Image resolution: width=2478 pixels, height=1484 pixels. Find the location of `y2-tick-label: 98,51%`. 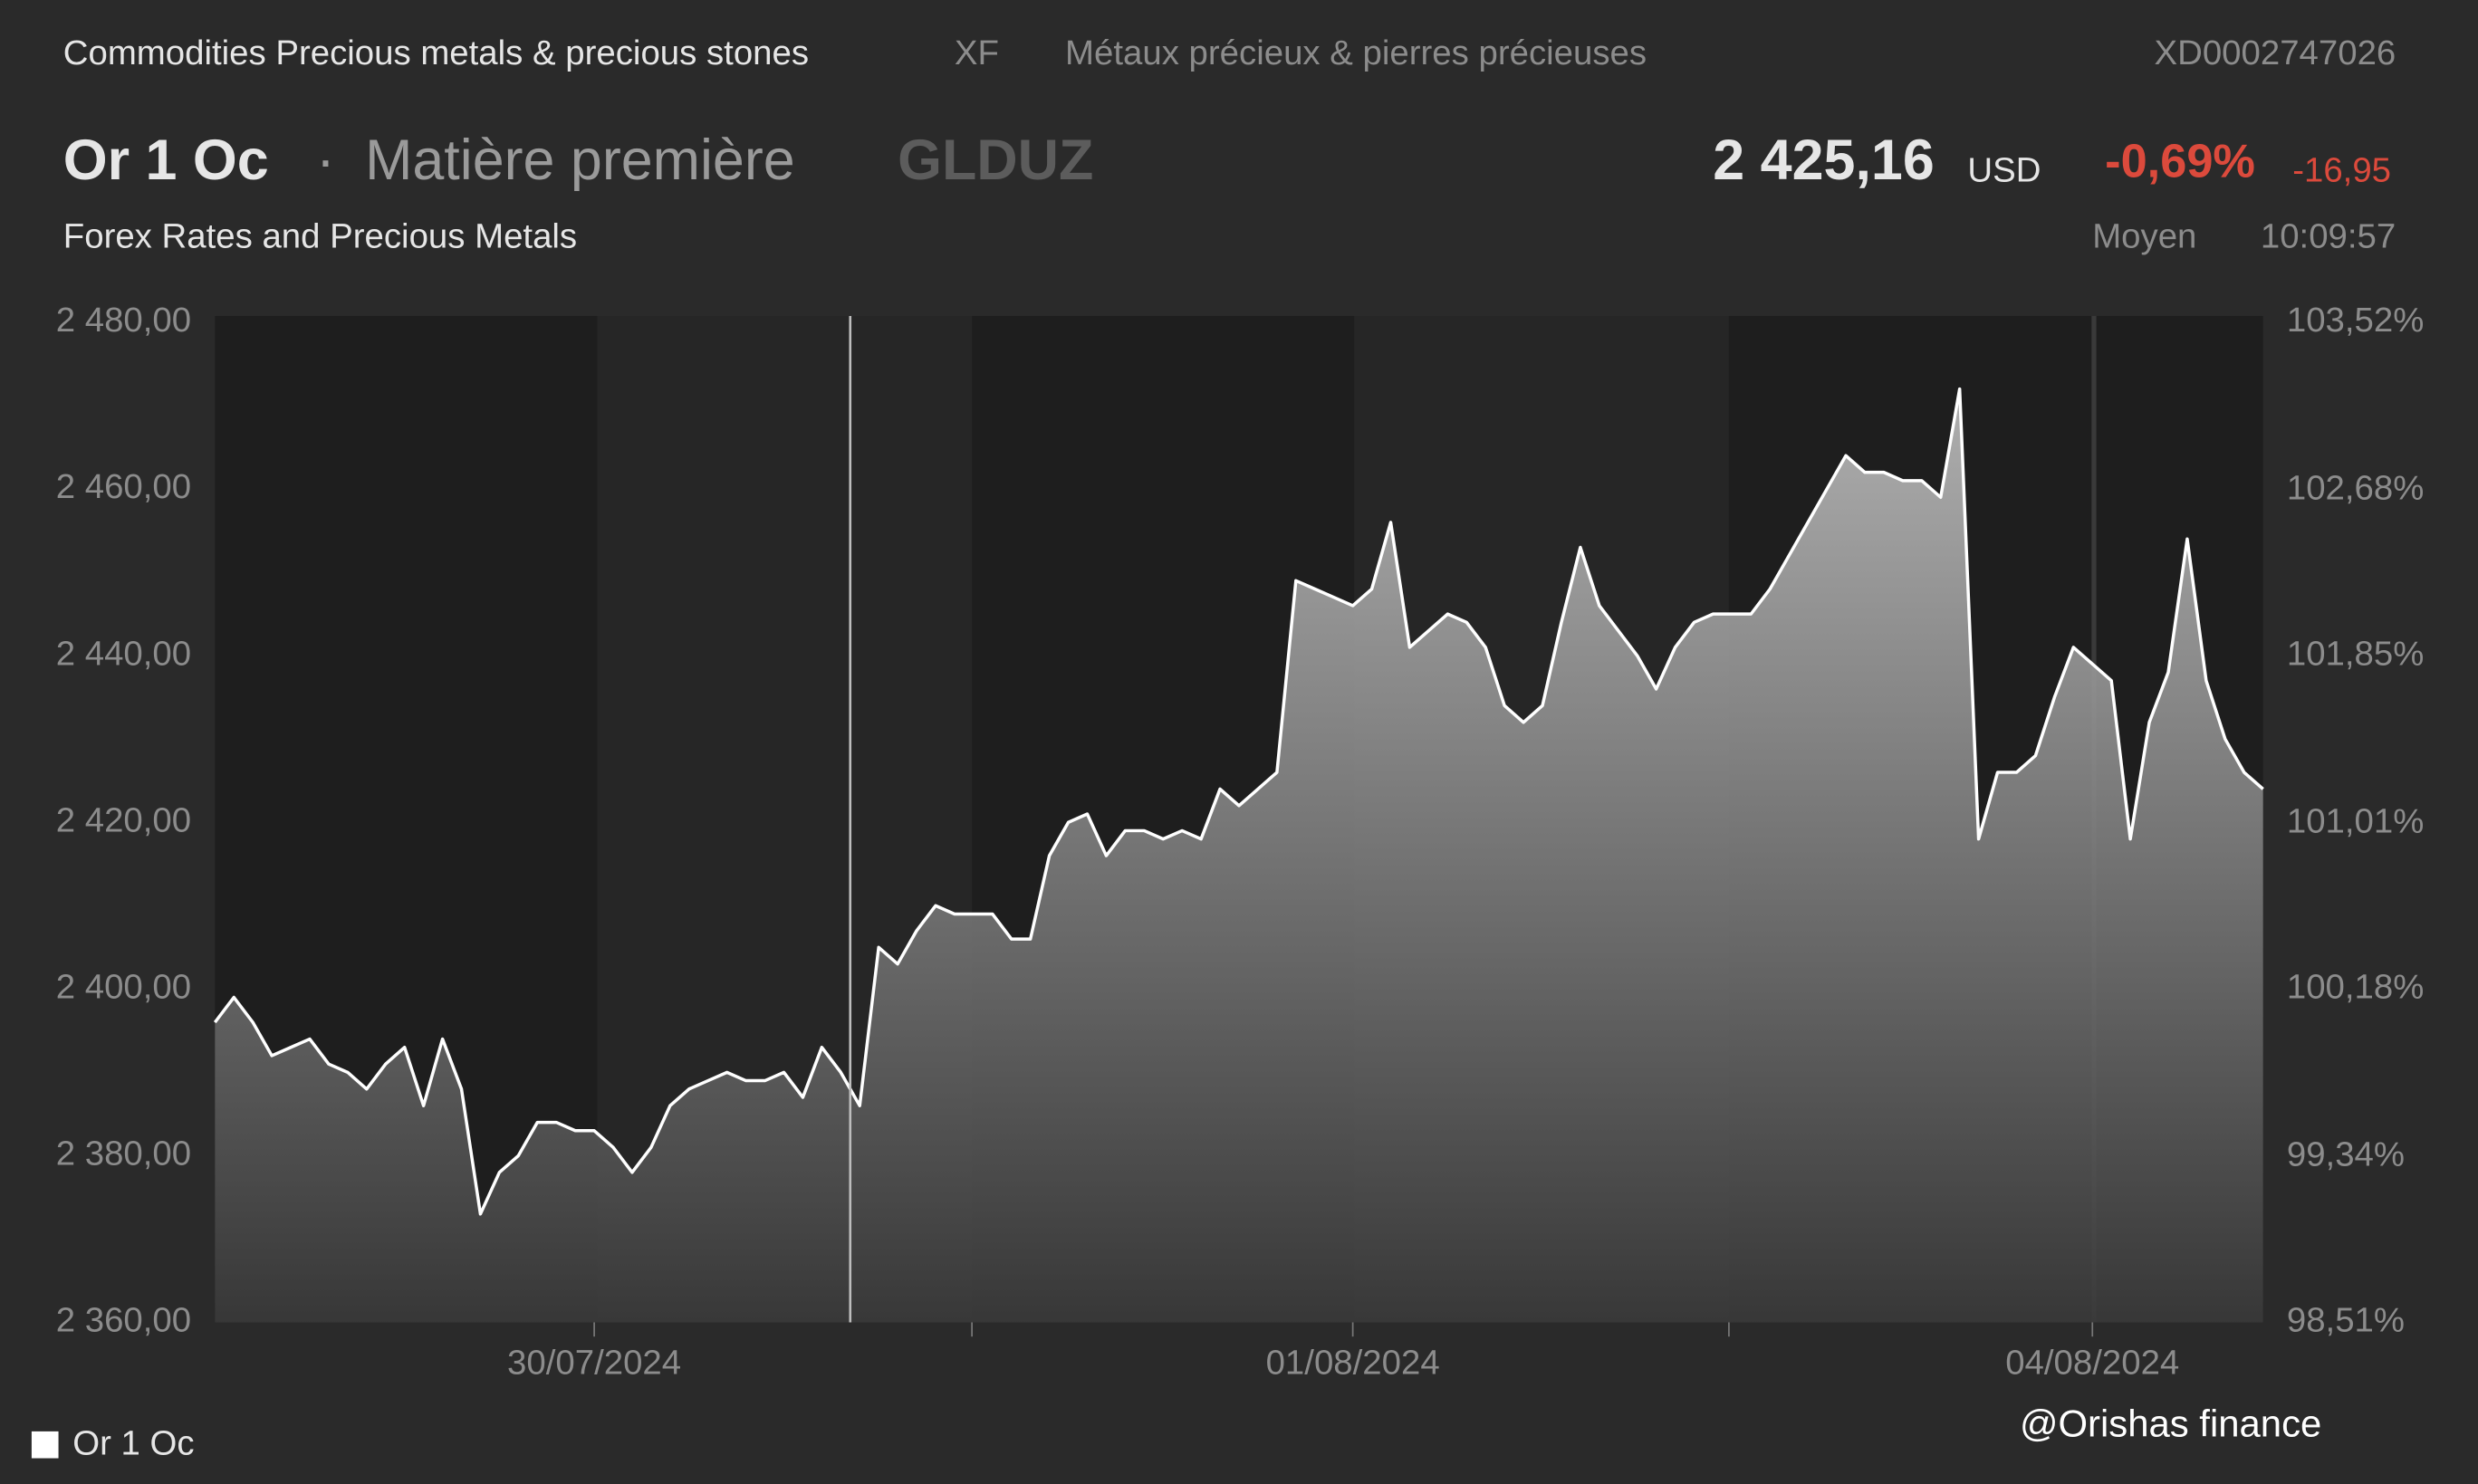

y2-tick-label: 98,51% is located at coordinates (2346, 1320).